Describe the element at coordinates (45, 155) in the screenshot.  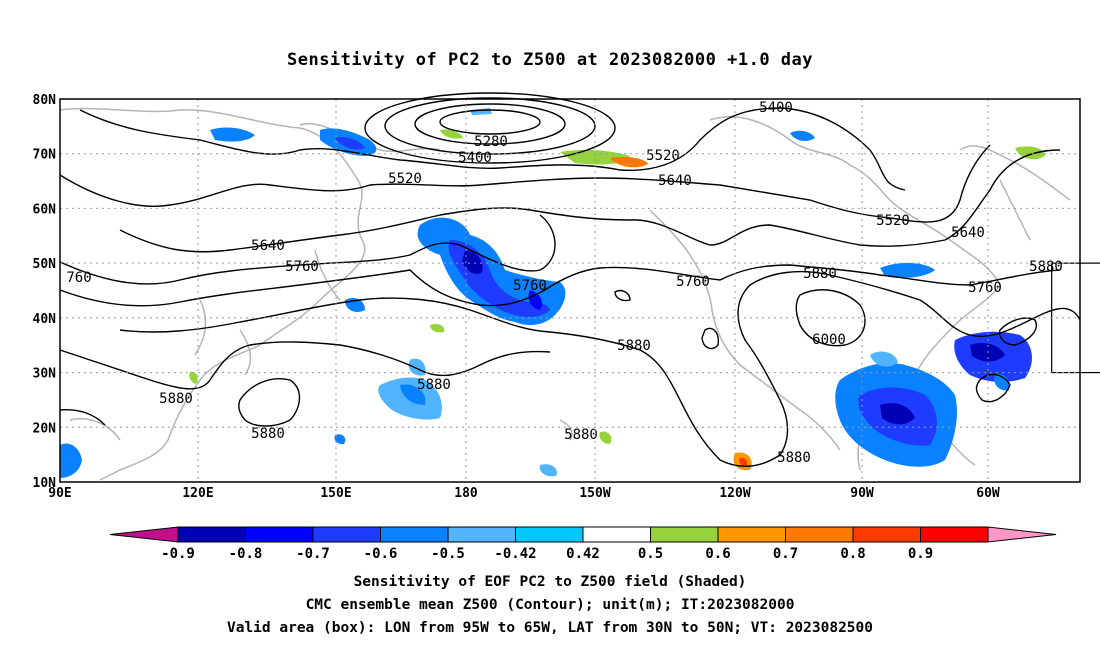
I see `lat-label: 70N` at that location.